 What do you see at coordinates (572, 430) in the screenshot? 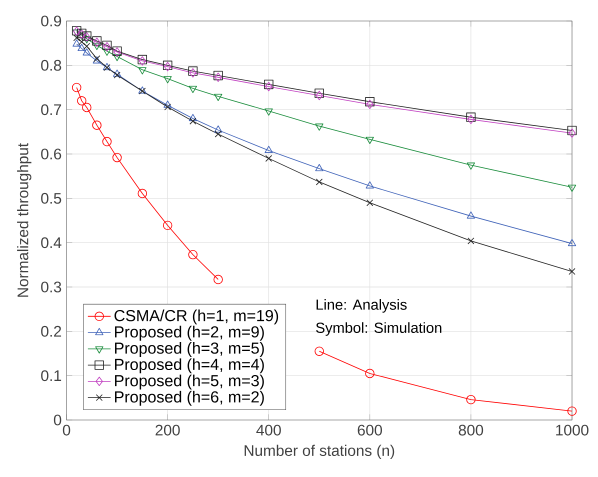
I see `x-tick-label: 1000` at bounding box center [572, 430].